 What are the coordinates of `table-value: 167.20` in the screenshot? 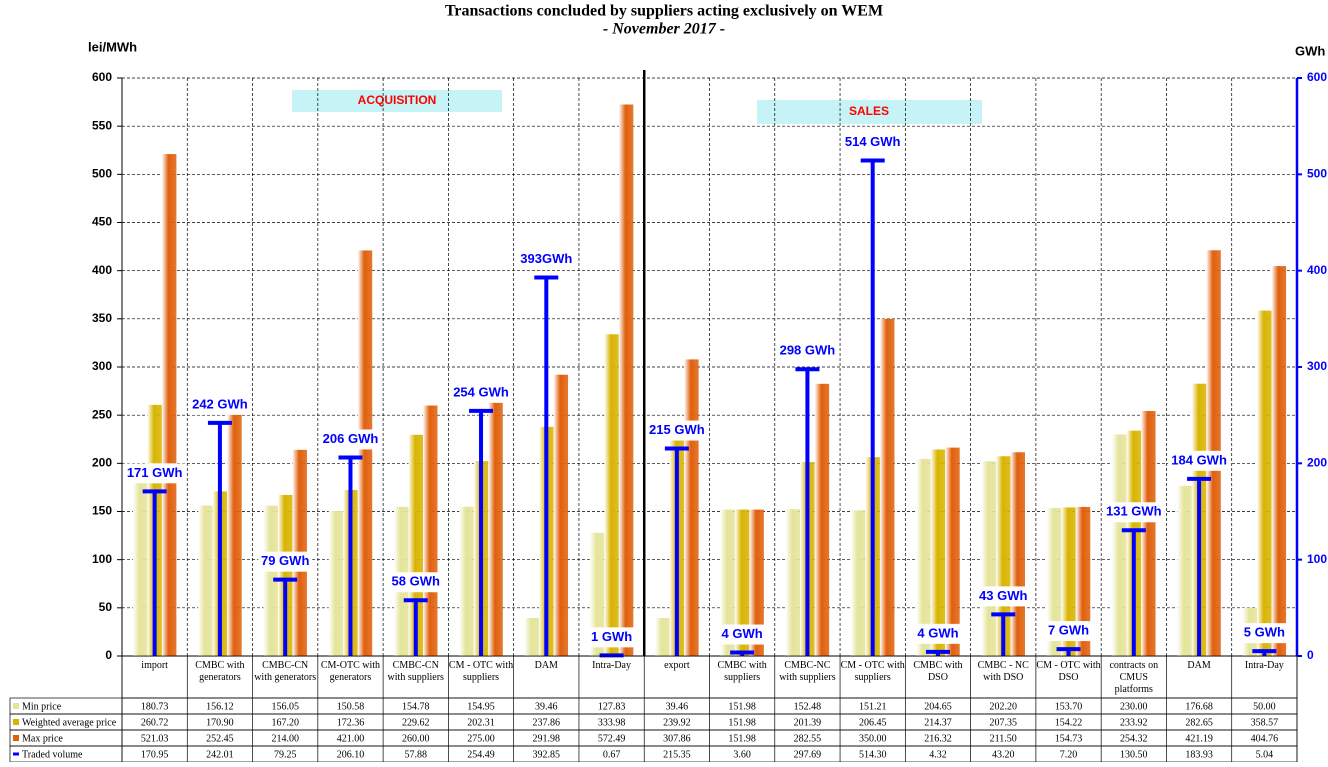 It's located at (285, 722).